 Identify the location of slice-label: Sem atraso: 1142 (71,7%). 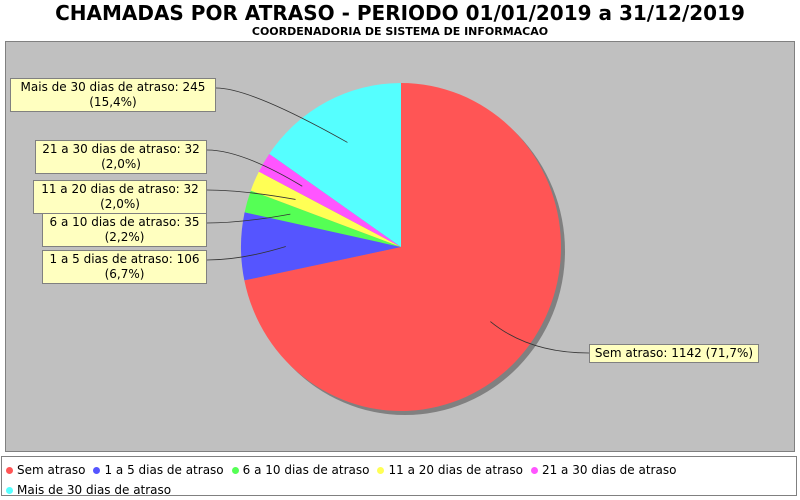
(674, 353).